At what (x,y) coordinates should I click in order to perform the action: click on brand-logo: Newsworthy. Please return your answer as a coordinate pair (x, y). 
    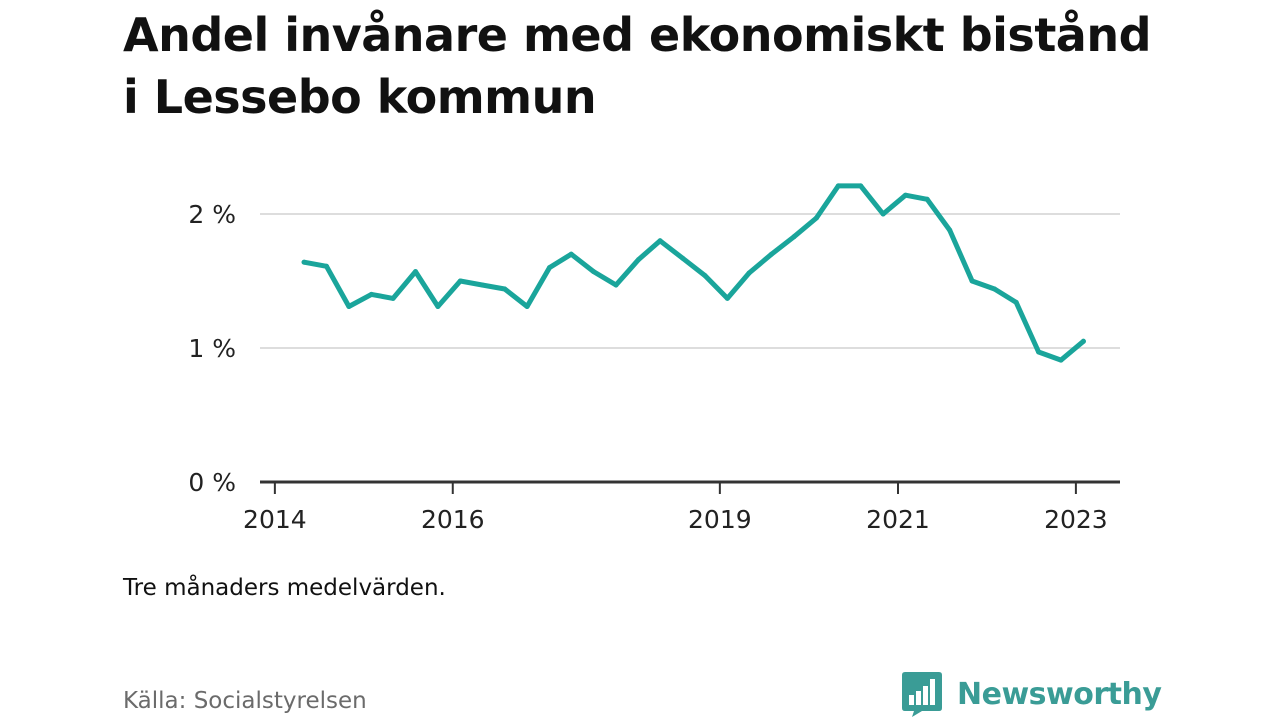
    Looking at the image, I should click on (1031, 694).